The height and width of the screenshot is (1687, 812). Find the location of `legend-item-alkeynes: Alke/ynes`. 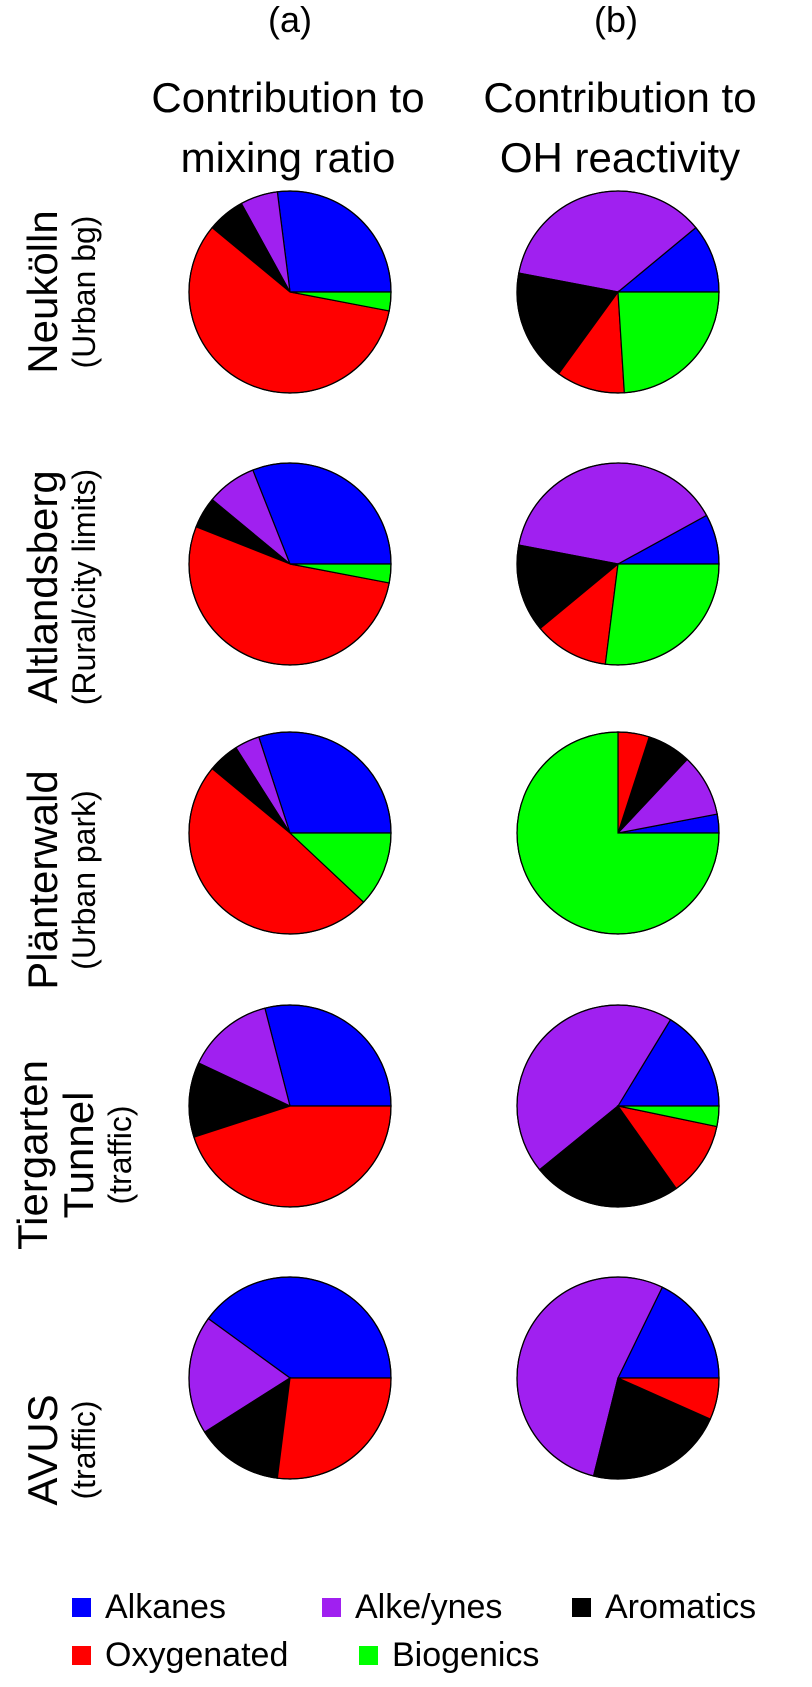

legend-item-alkeynes: Alke/ynes is located at coordinates (412, 1607).